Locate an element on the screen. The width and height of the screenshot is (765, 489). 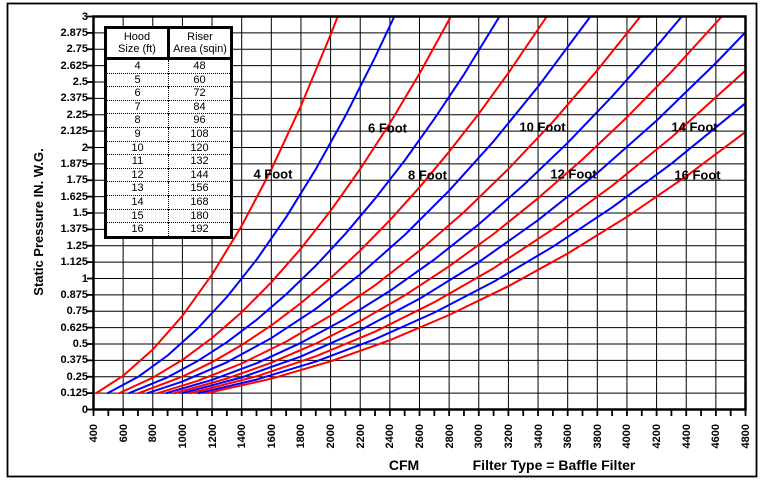
hood-size-cell: 6 is located at coordinates (137, 93).